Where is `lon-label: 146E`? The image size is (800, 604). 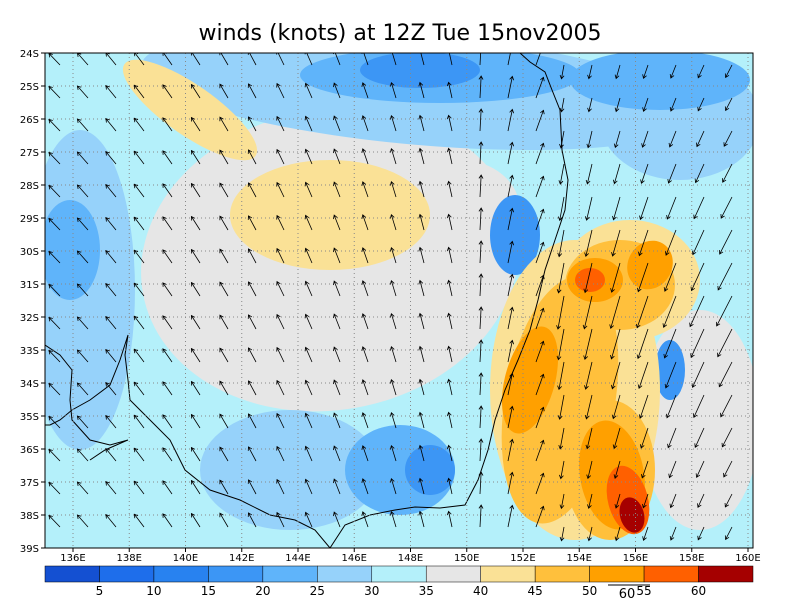
lon-label: 146E is located at coordinates (354, 558).